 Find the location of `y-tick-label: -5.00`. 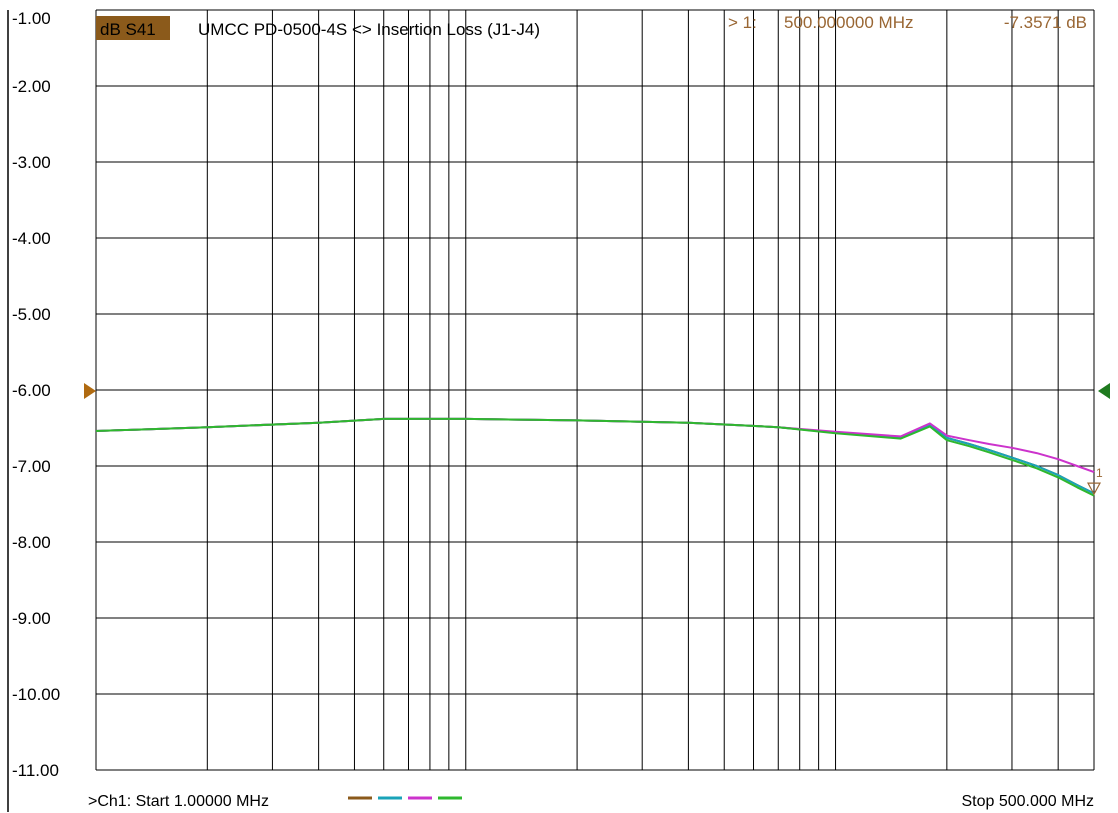

y-tick-label: -5.00 is located at coordinates (31, 314).